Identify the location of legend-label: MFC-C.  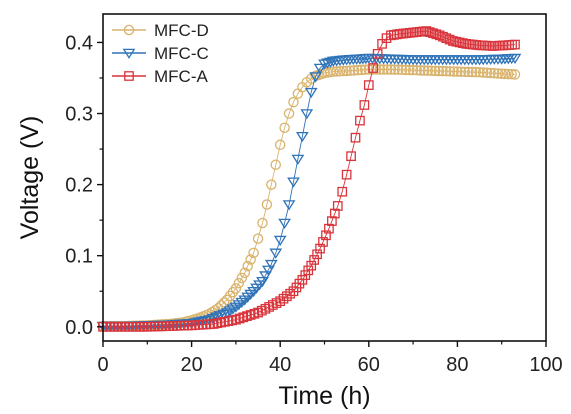
(181, 53).